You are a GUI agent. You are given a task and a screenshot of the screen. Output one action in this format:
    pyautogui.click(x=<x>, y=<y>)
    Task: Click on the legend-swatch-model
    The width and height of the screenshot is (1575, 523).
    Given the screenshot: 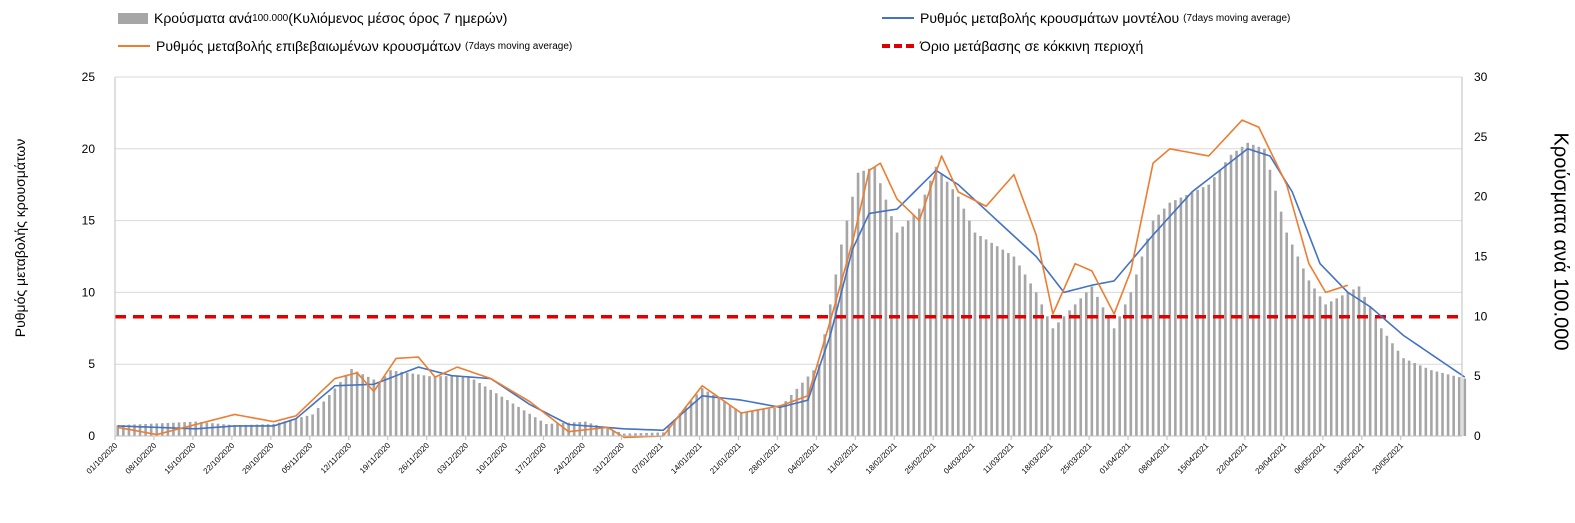 What is the action you would take?
    pyautogui.click(x=898, y=18)
    